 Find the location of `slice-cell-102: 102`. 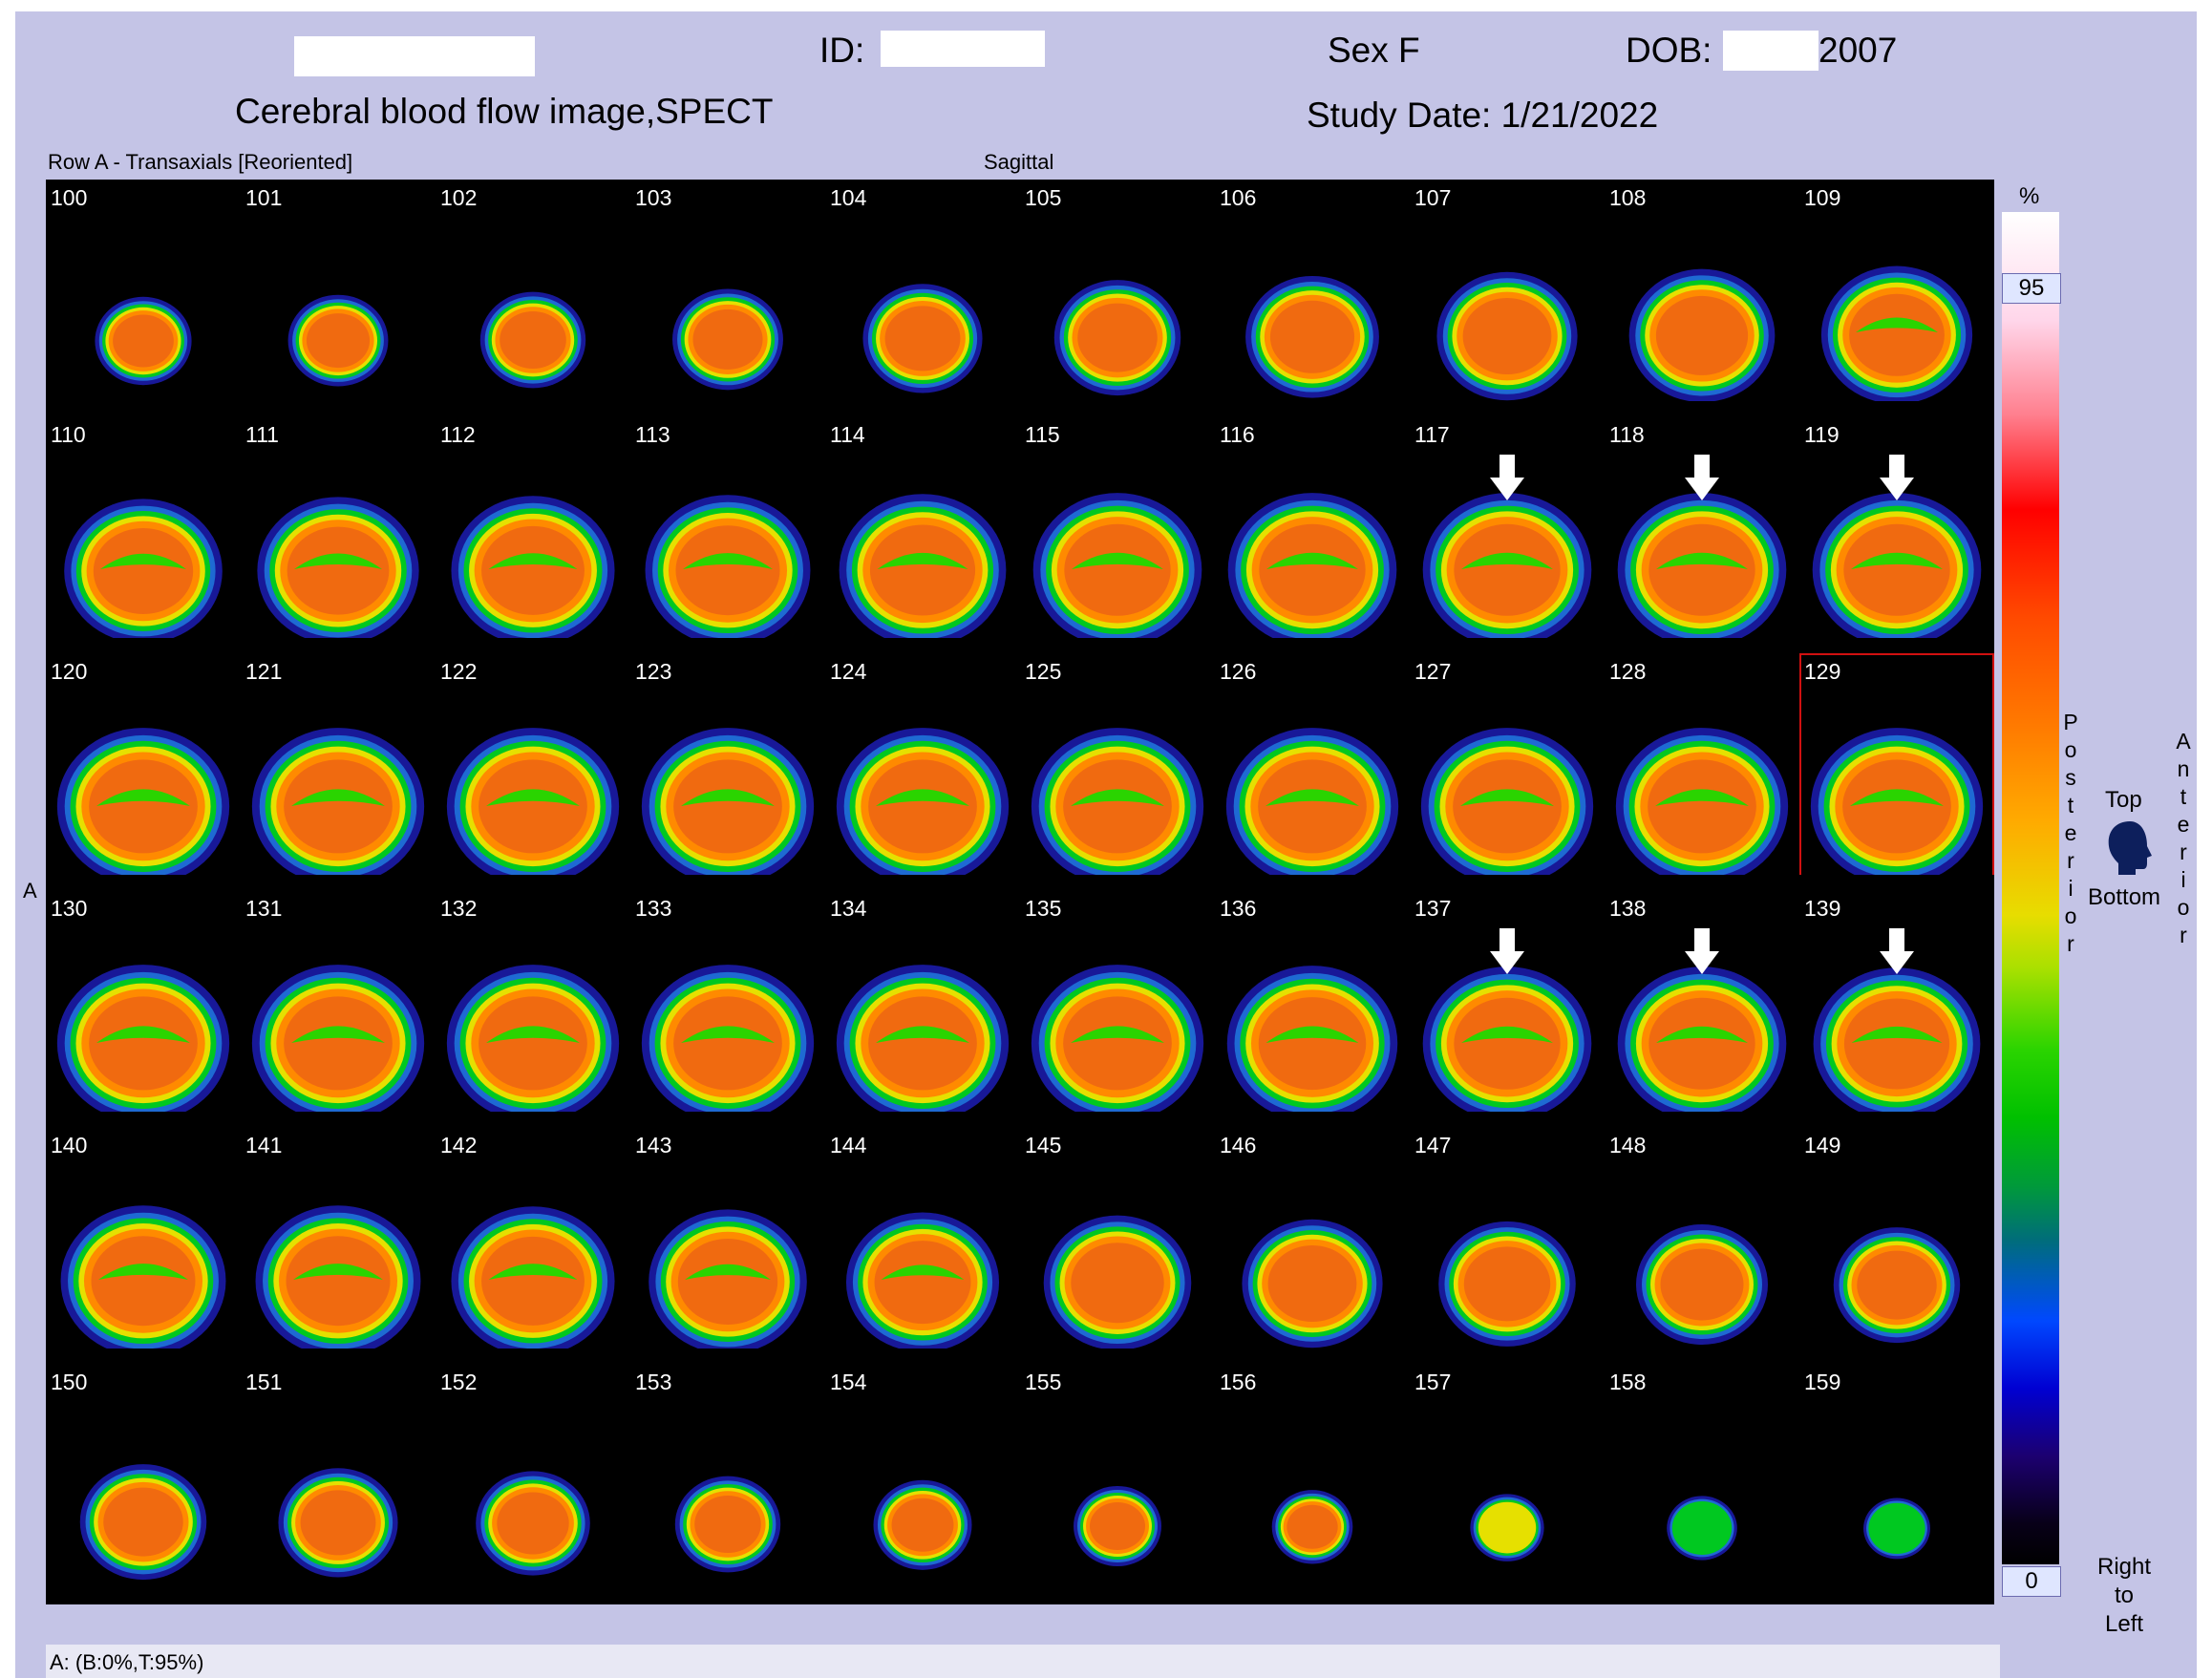

slice-cell-102: 102 is located at coordinates (533, 298).